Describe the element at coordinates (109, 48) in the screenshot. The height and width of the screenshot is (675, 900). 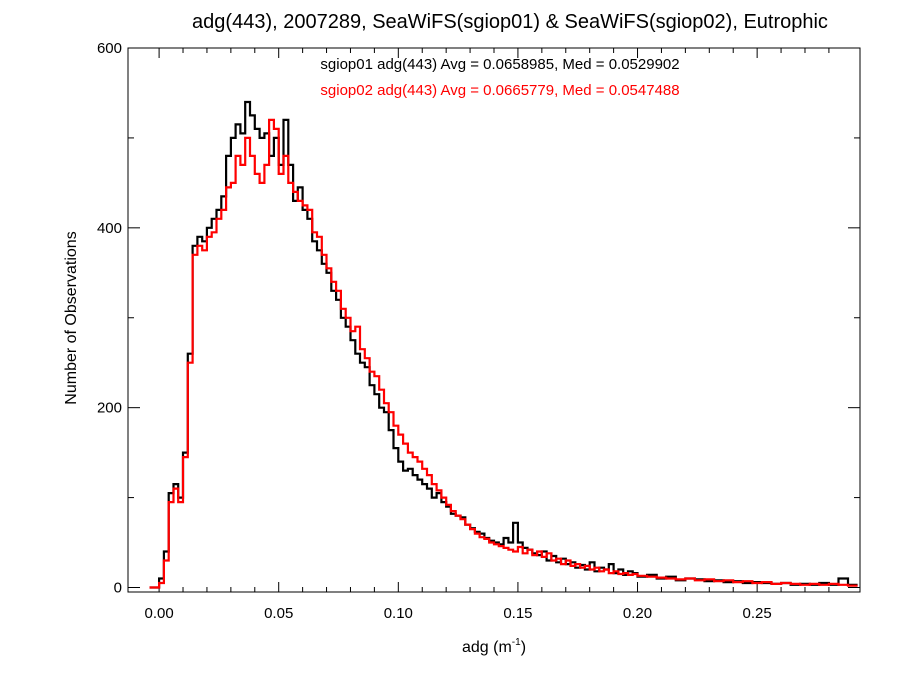
I see `y-tick-label: 600` at that location.